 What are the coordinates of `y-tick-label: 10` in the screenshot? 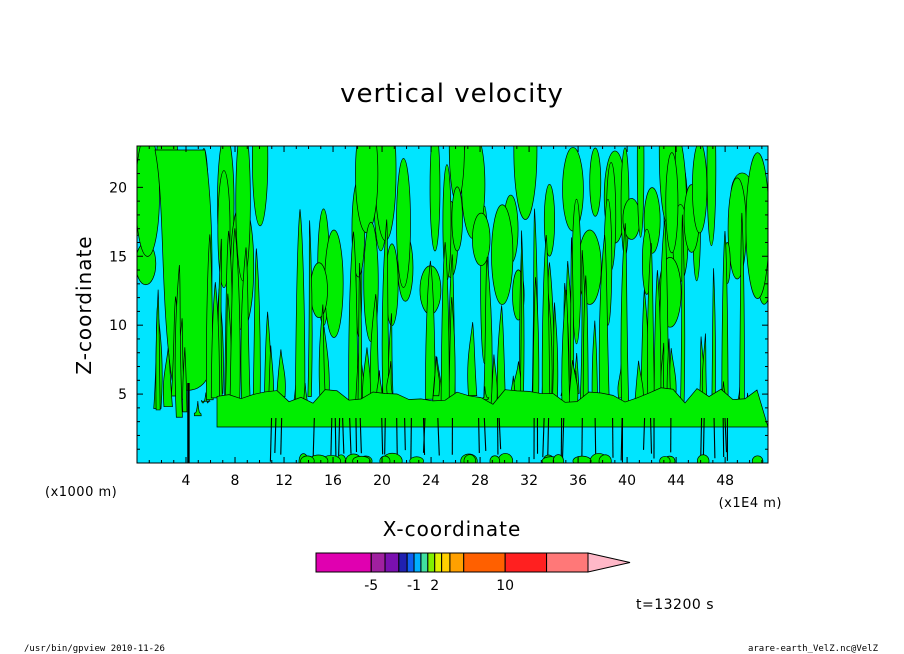 It's located at (118, 326).